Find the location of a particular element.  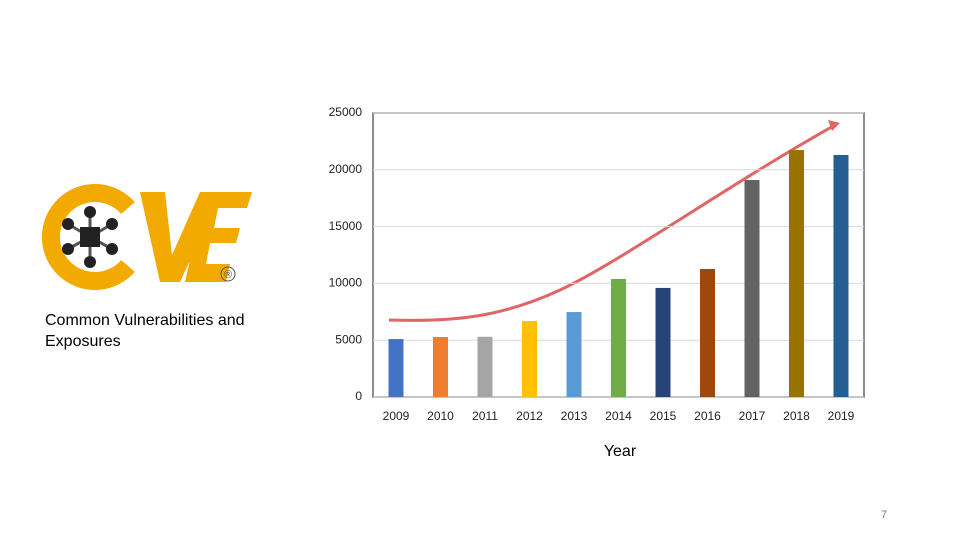

cve-logo: ® is located at coordinates (146, 237).